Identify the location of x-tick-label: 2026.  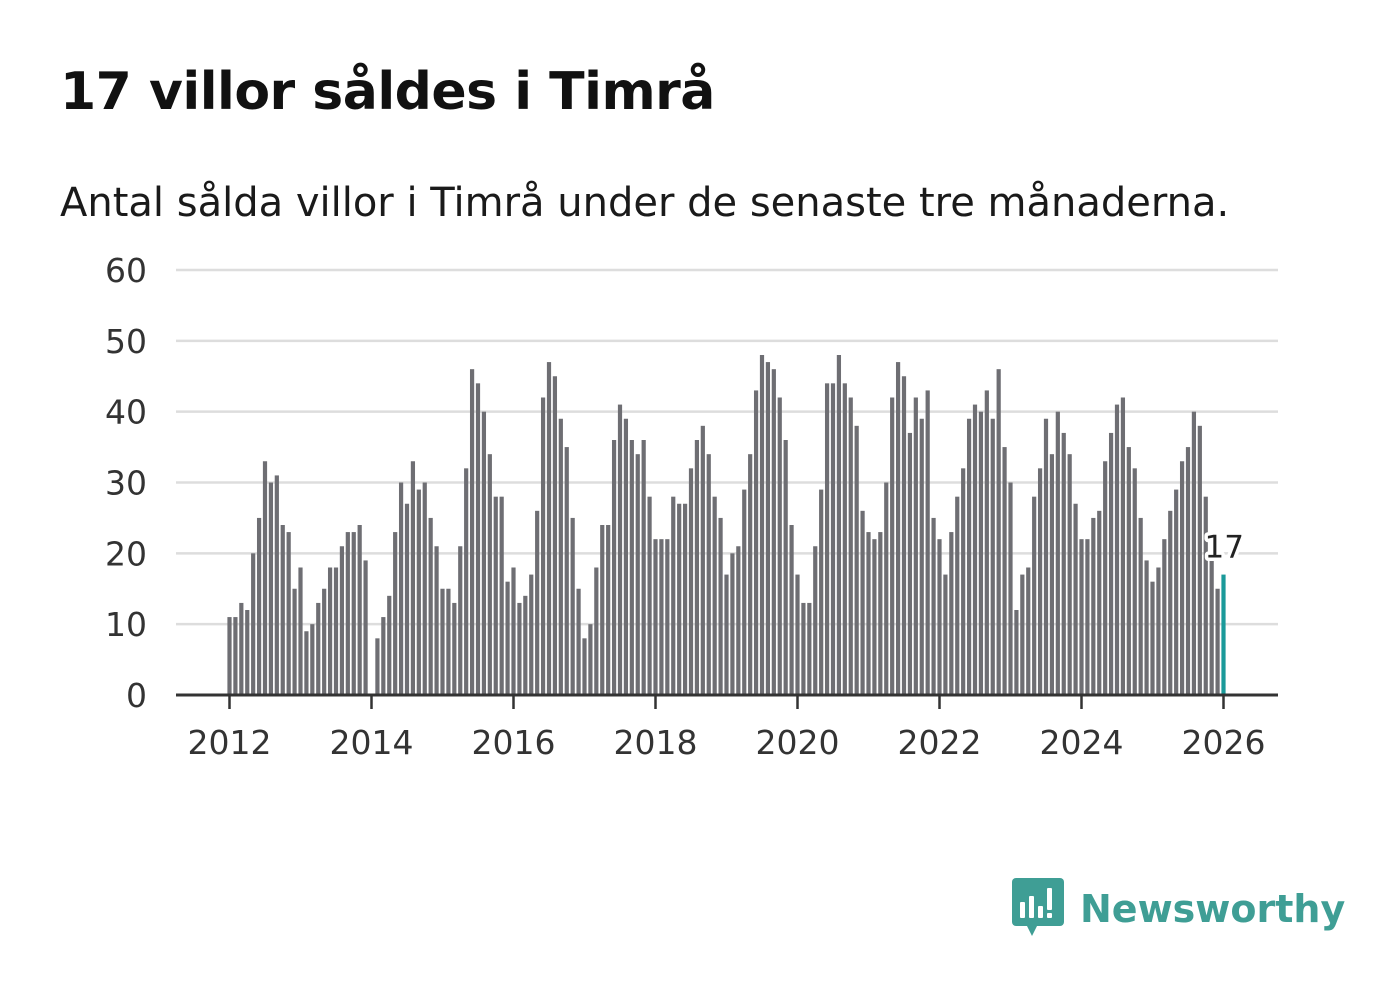
(1224, 742).